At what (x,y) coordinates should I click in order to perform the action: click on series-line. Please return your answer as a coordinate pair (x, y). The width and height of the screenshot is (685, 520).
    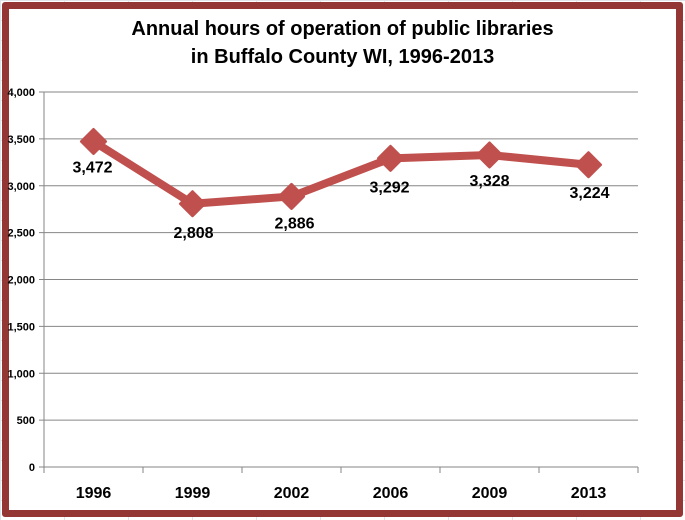
    Looking at the image, I should click on (341, 172).